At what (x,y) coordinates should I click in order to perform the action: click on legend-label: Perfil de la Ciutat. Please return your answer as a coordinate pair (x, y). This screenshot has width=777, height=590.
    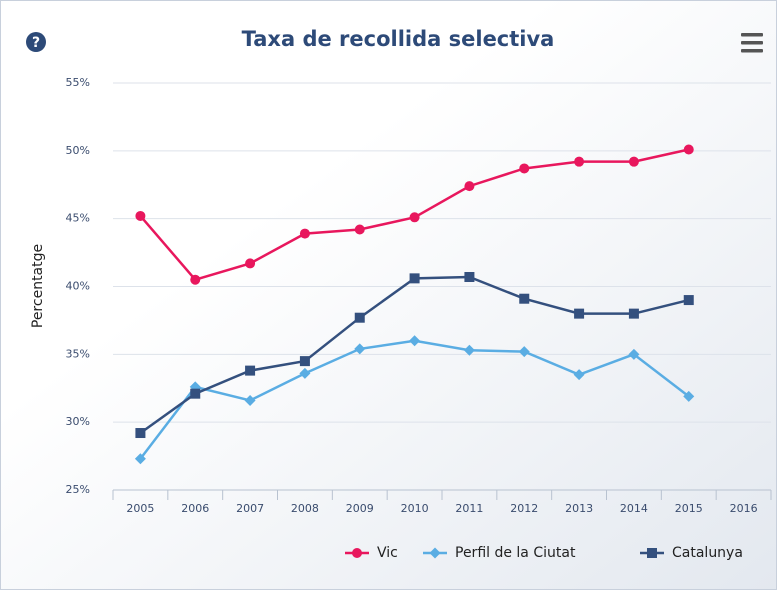
    Looking at the image, I should click on (515, 553).